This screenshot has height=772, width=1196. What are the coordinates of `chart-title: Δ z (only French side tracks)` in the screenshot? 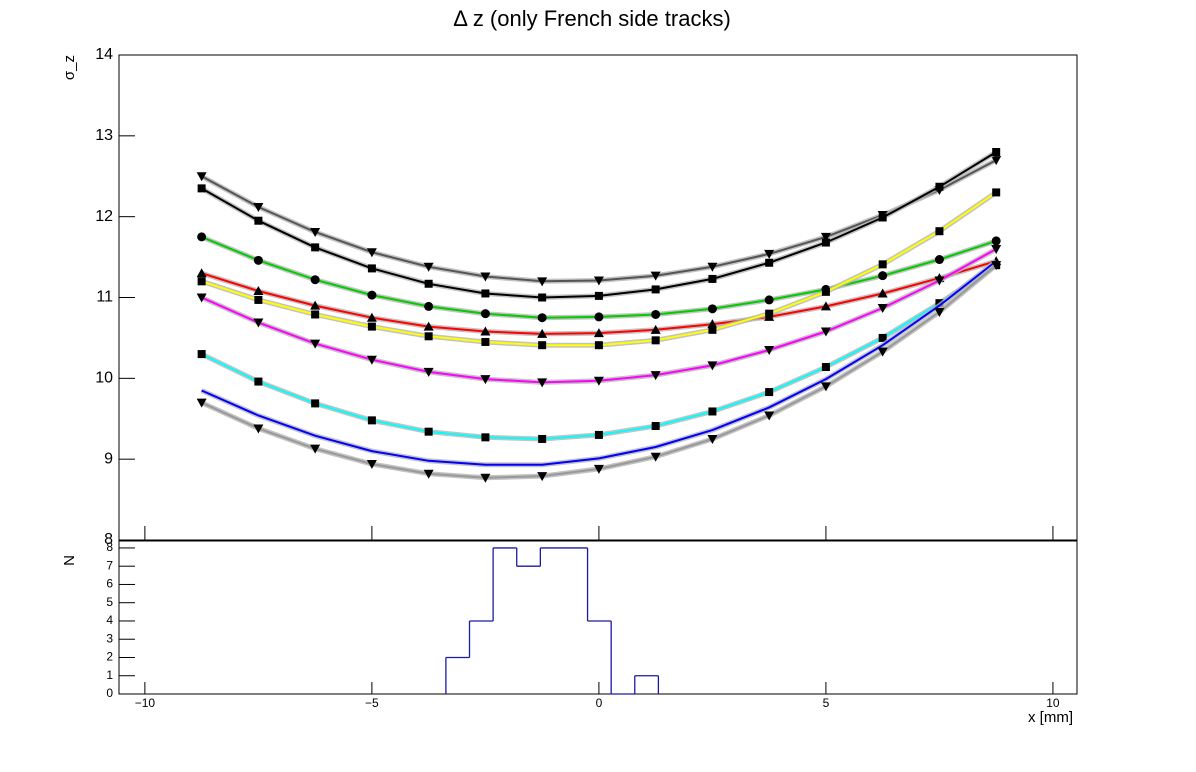 It's located at (592, 18).